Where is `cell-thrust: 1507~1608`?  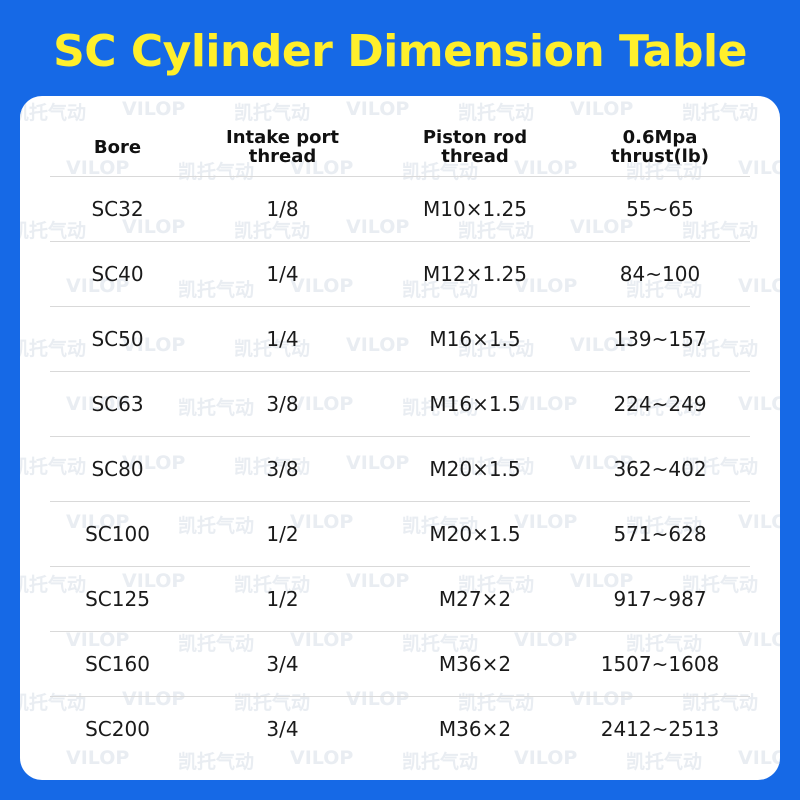 cell-thrust: 1507~1608 is located at coordinates (660, 664).